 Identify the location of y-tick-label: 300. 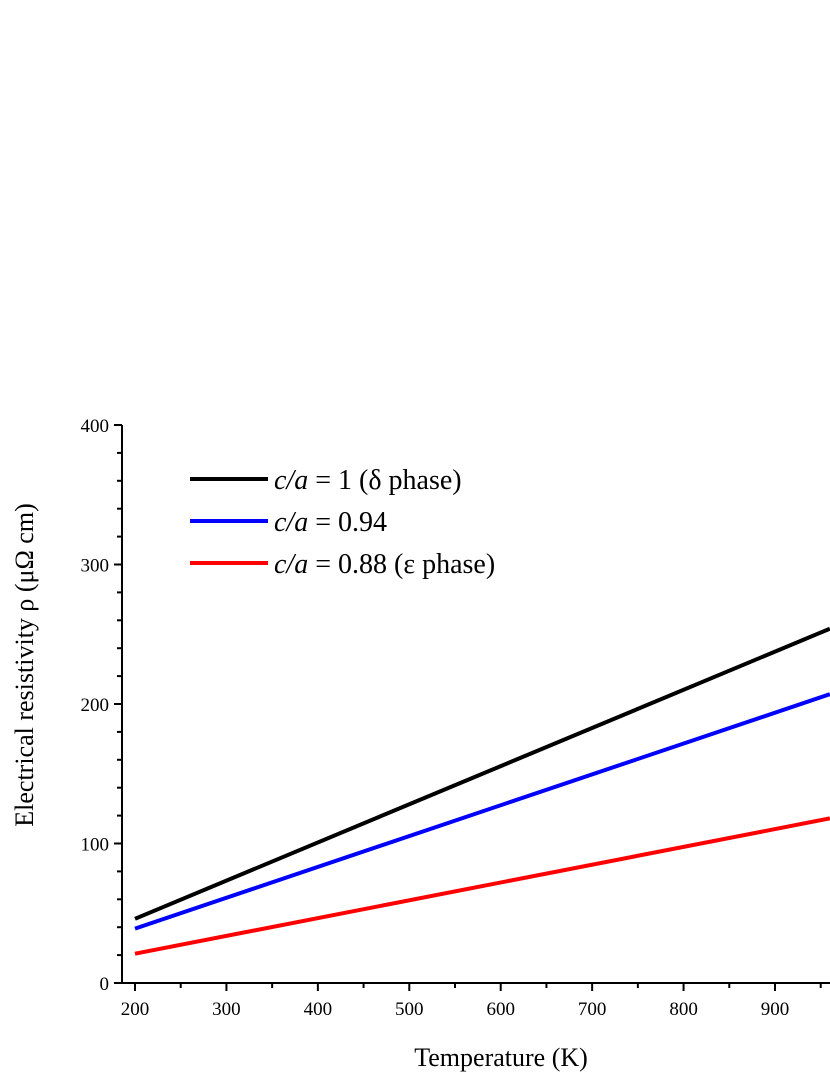
(95, 566).